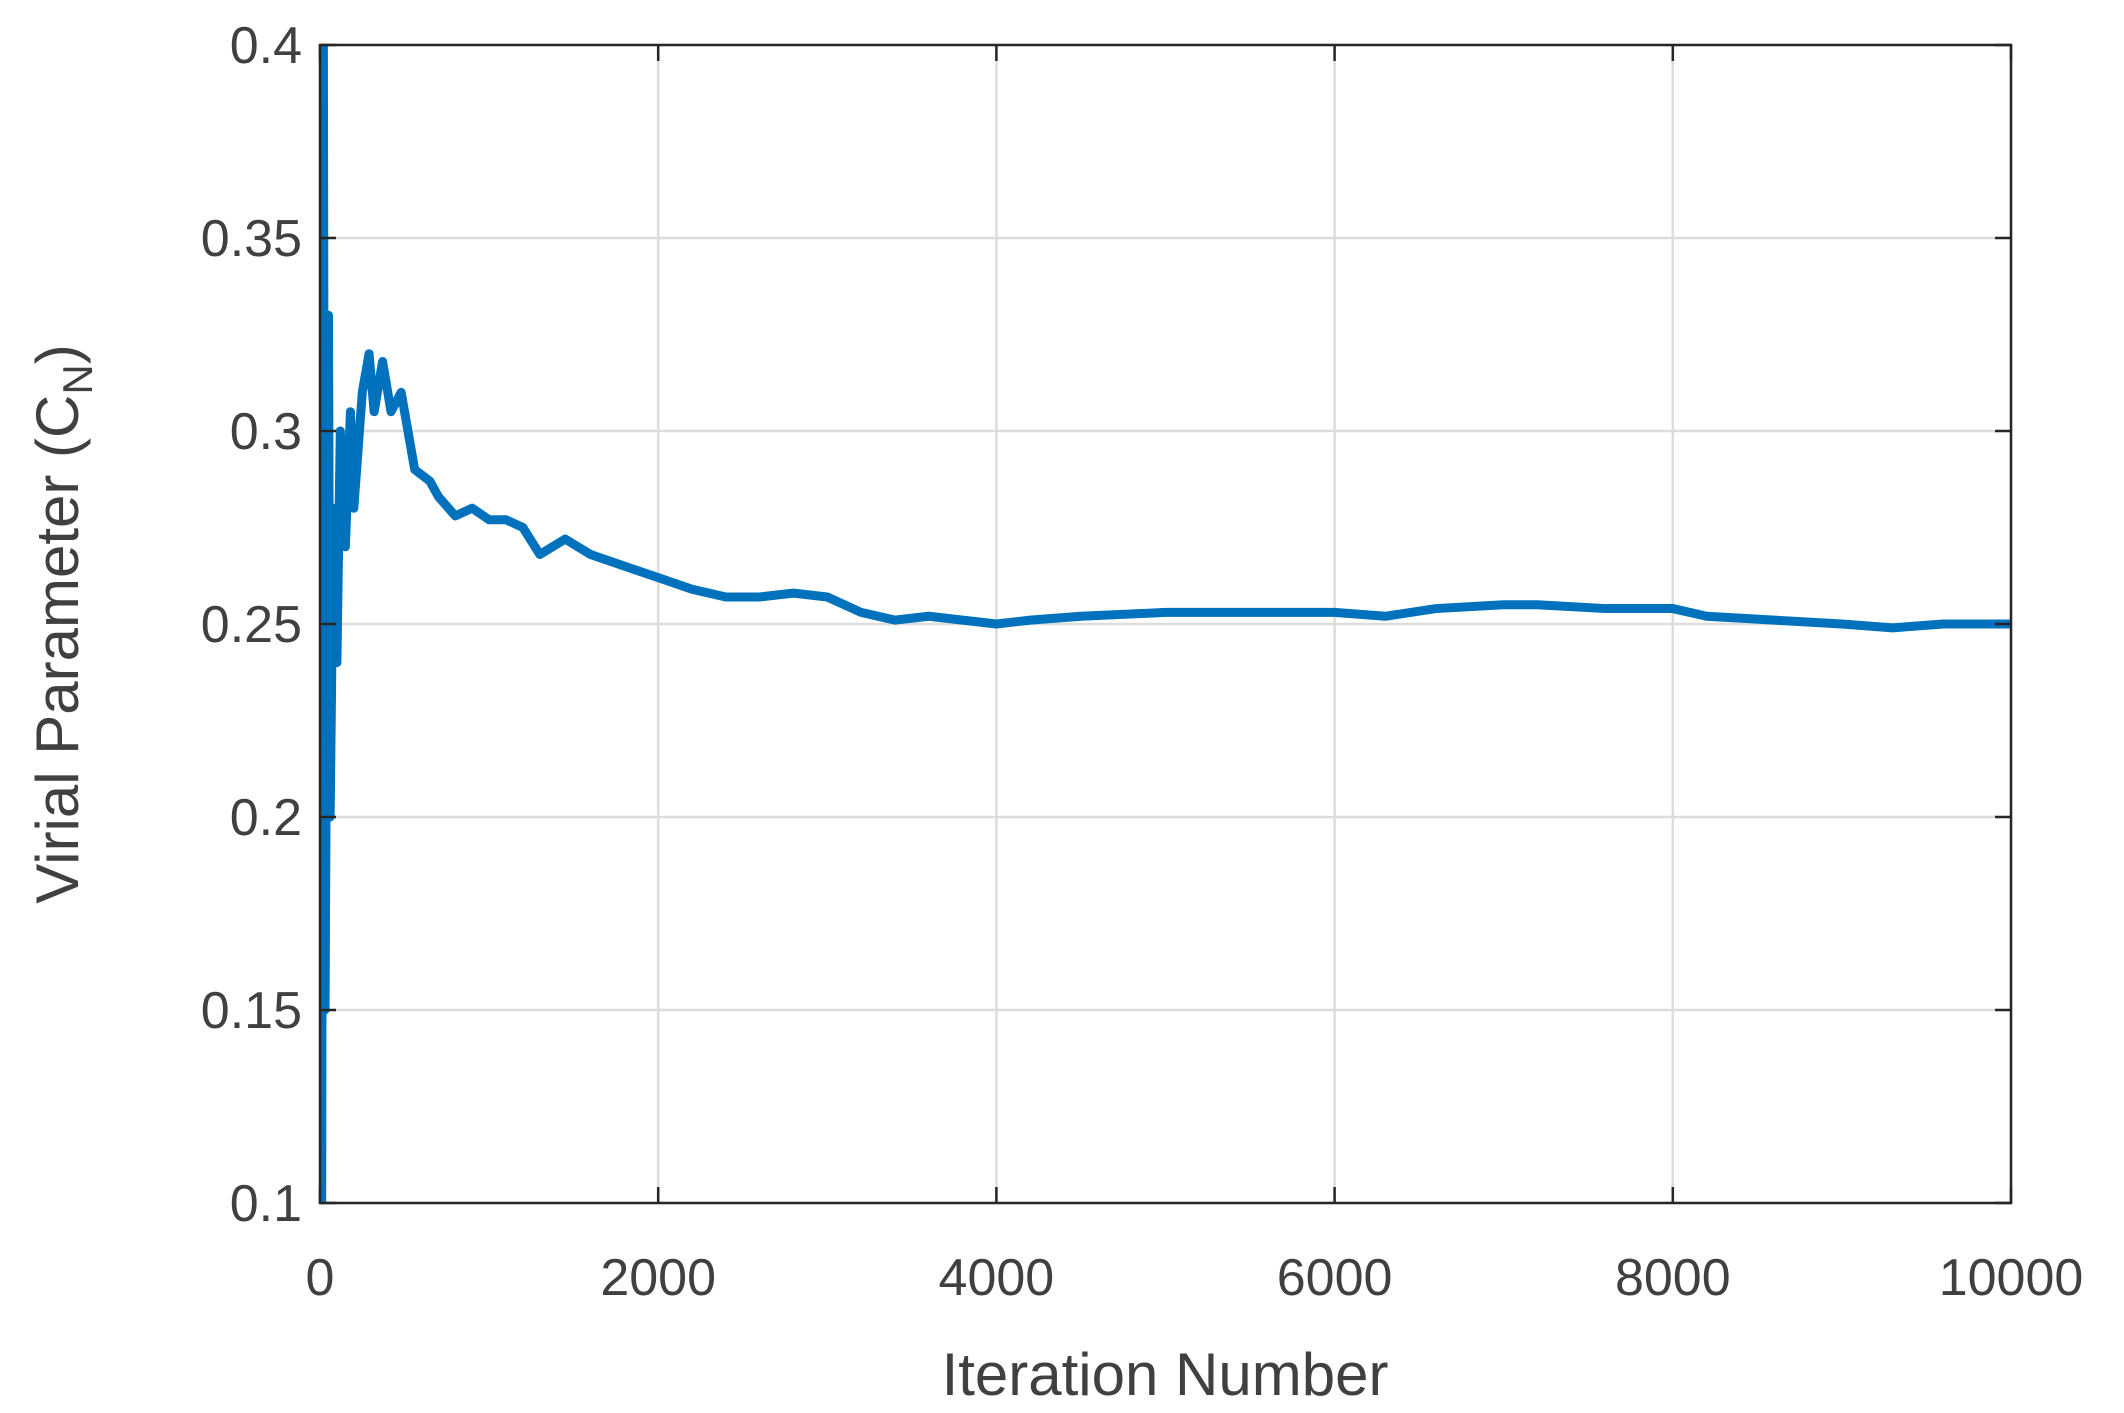 The image size is (2124, 1413). I want to click on x-tick-label: 4000, so click(997, 1278).